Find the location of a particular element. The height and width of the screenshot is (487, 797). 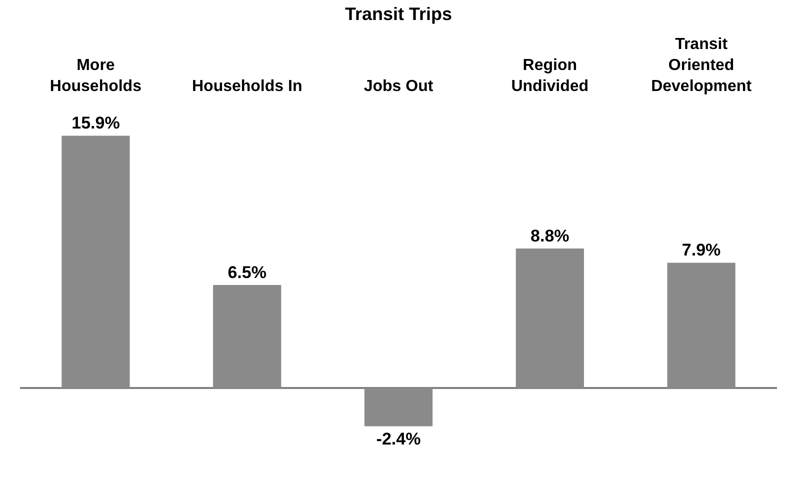

data-label: 6.5% is located at coordinates (247, 272).